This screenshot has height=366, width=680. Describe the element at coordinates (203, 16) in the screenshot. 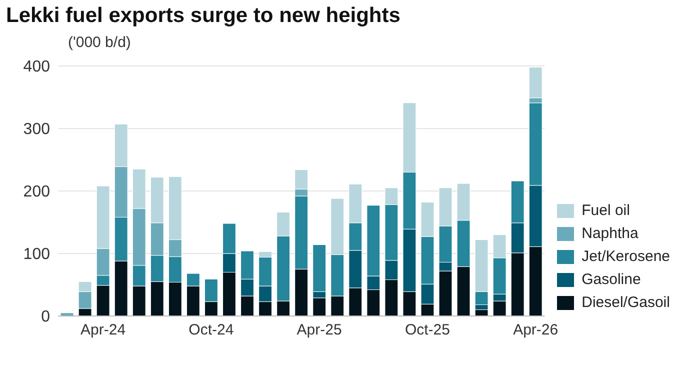

I see `chart-title: Lekki fuel exports surge to new heights` at that location.